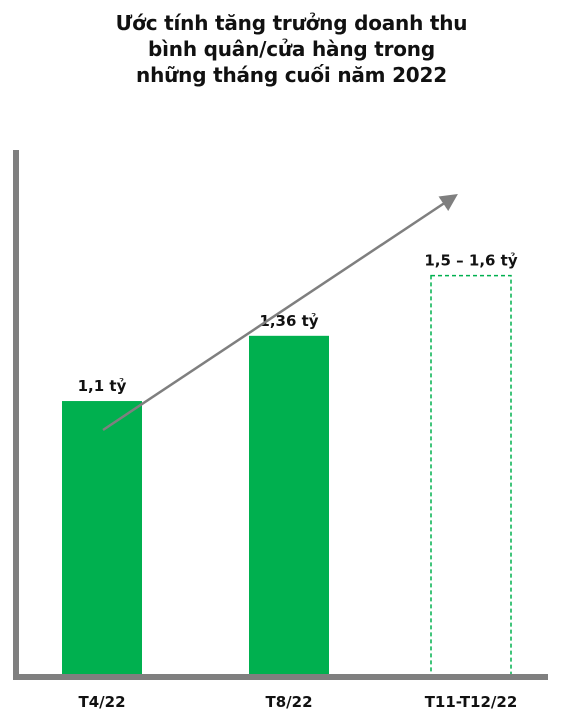 The height and width of the screenshot is (725, 583). I want to click on title-line-1: Ước tính tăng trưởng doanh thu, so click(291, 23).